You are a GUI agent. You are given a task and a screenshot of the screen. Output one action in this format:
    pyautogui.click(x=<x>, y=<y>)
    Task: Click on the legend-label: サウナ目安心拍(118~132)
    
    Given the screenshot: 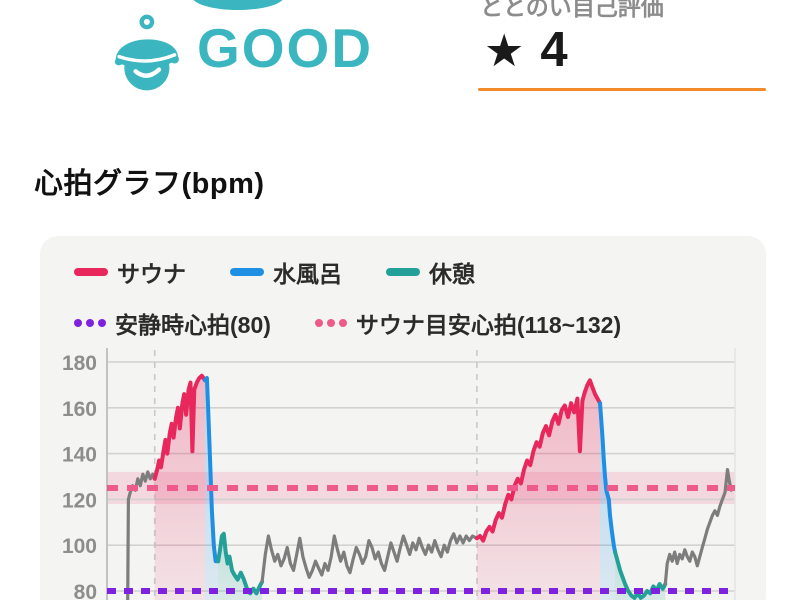 What is the action you would take?
    pyautogui.click(x=488, y=325)
    